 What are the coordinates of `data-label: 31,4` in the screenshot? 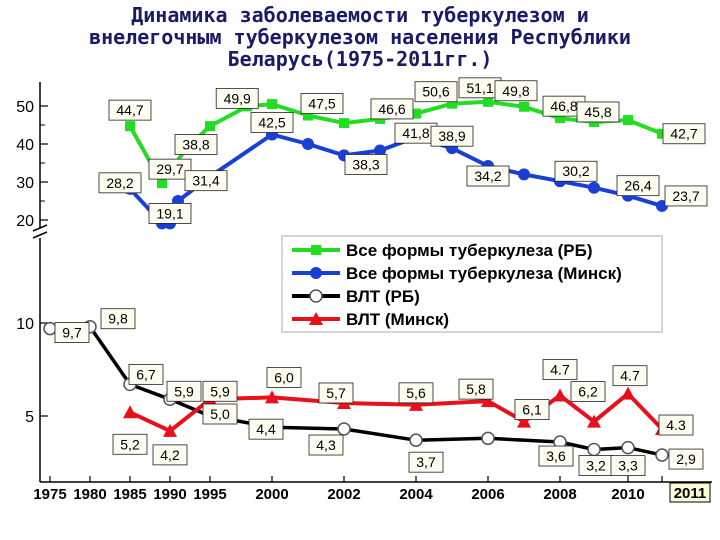 It's located at (206, 181).